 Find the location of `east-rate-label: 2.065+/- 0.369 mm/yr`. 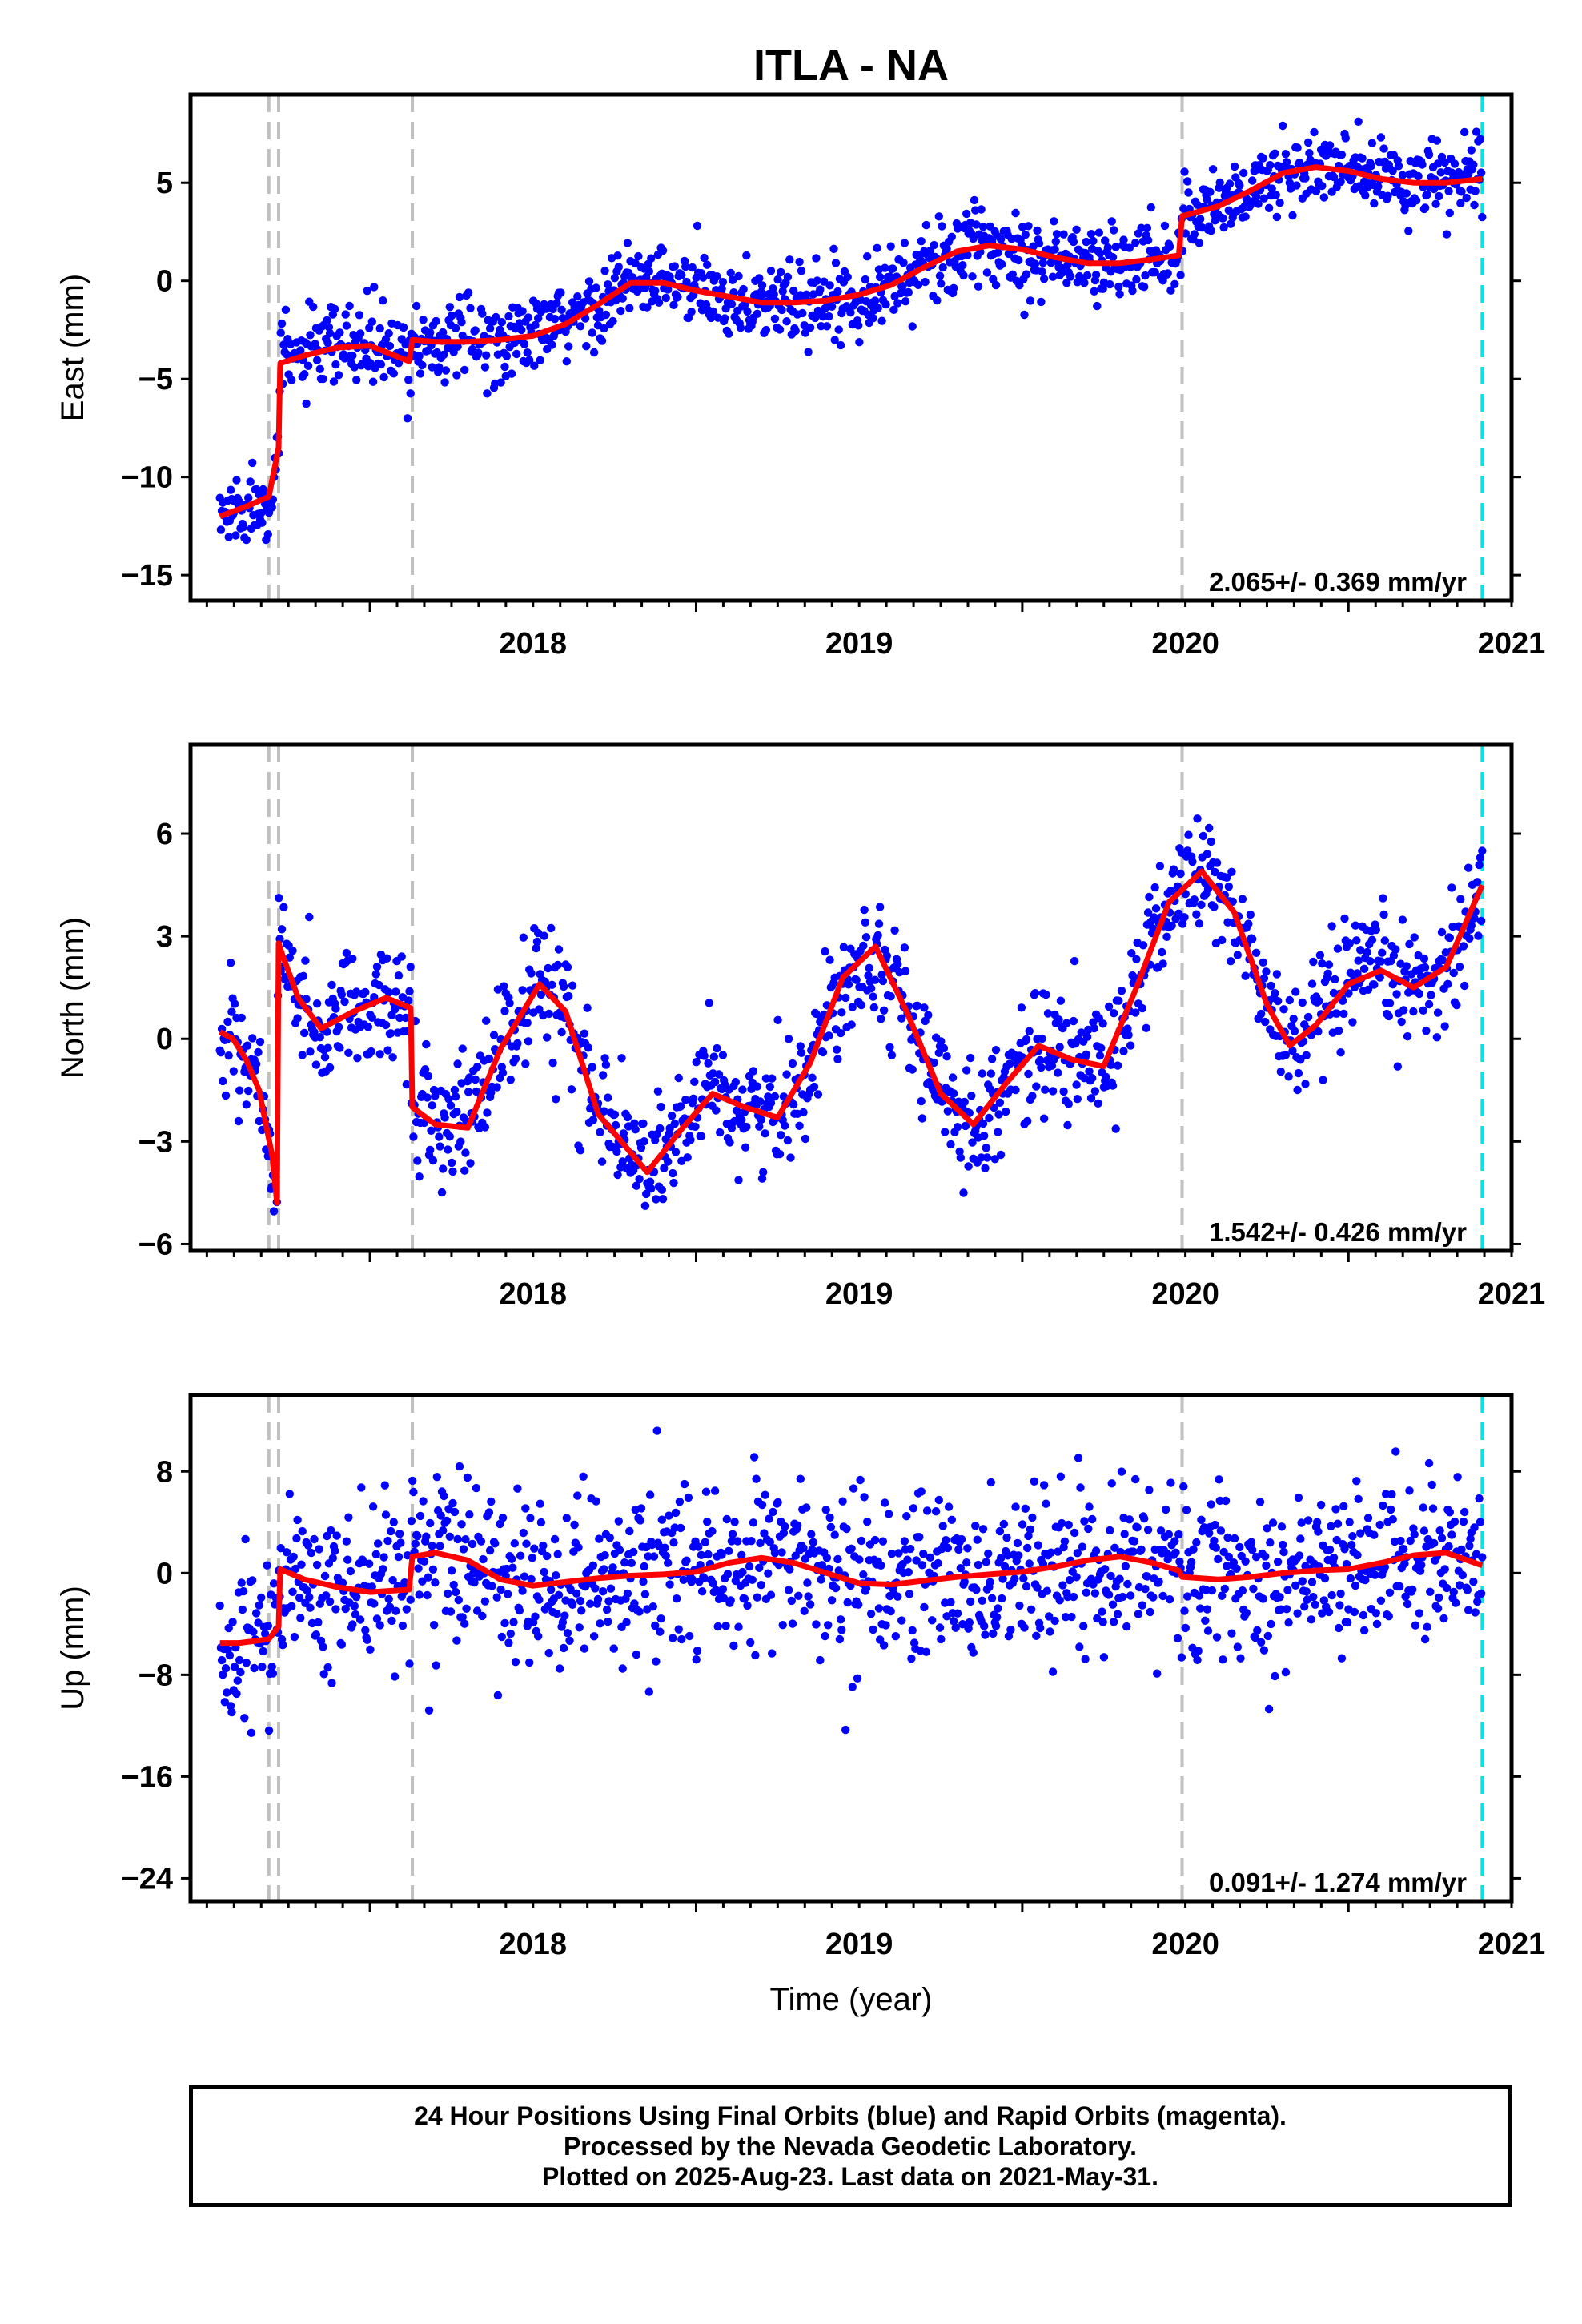

east-rate-label: 2.065+/- 0.369 mm/yr is located at coordinates (1338, 582).